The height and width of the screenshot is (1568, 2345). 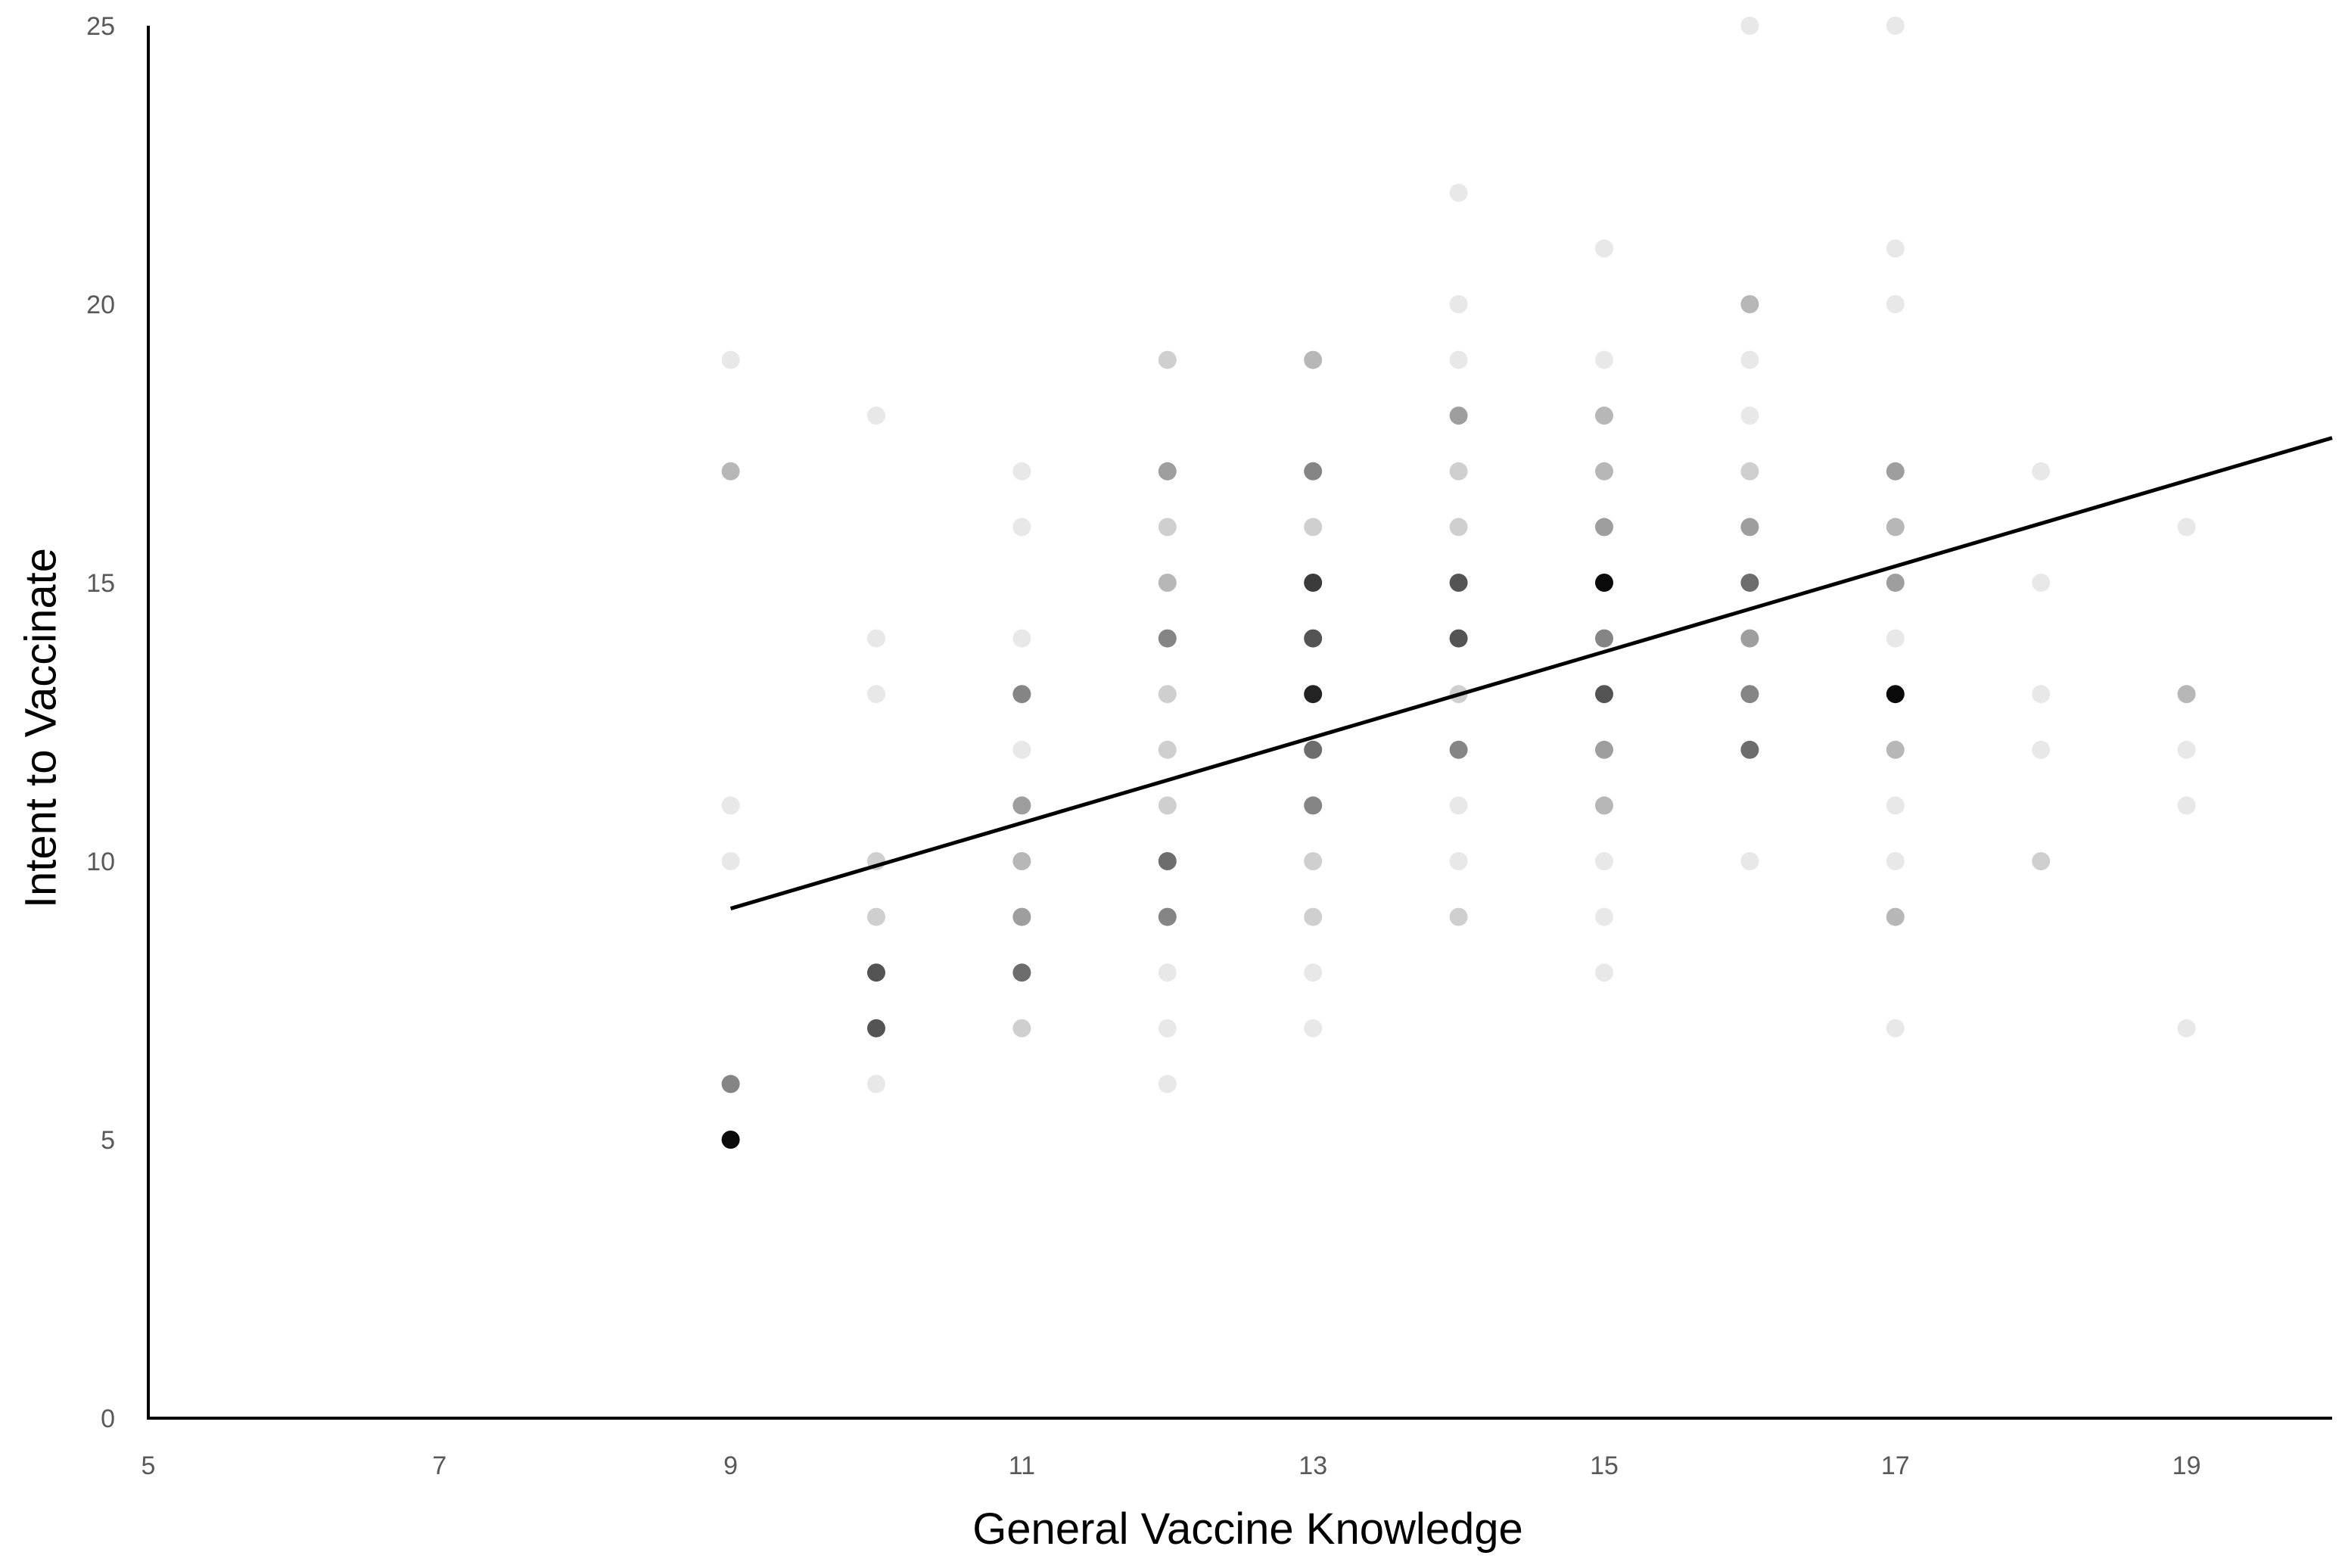 What do you see at coordinates (1022, 1465) in the screenshot?
I see `x-tick-label: 11` at bounding box center [1022, 1465].